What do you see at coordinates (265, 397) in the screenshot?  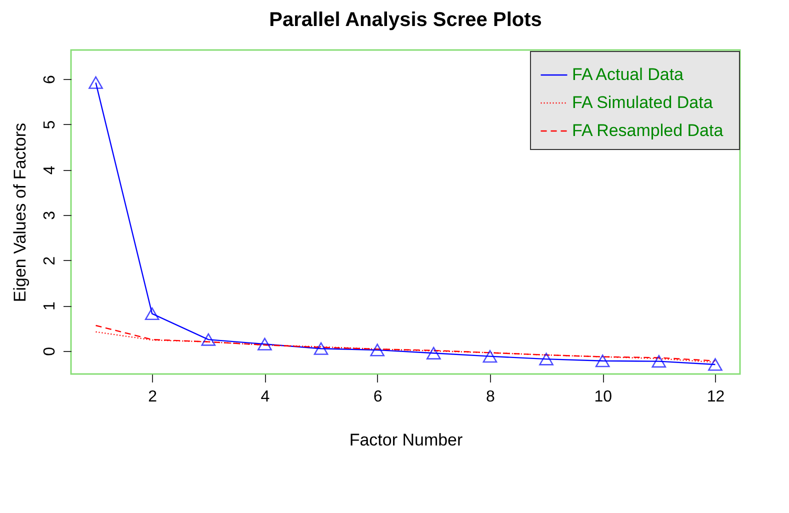 I see `x-tick-label: 4` at bounding box center [265, 397].